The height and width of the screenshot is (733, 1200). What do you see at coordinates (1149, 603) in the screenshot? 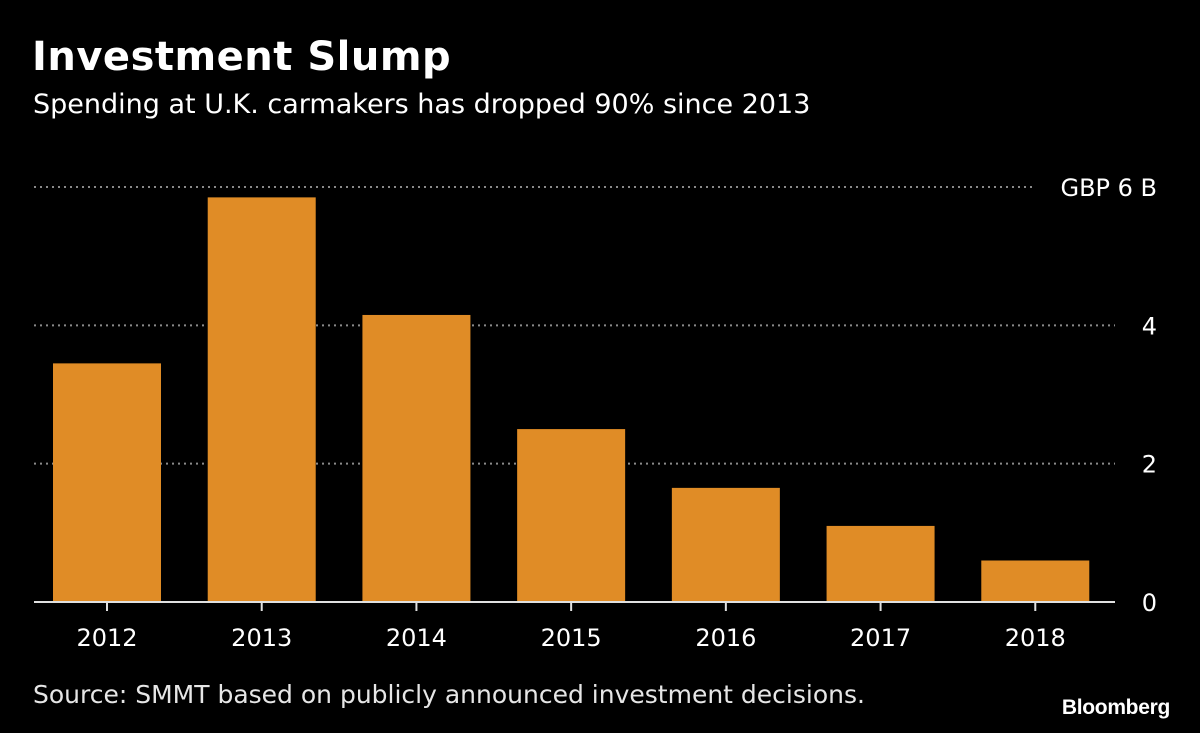
I see `y-tick-label: 0` at bounding box center [1149, 603].